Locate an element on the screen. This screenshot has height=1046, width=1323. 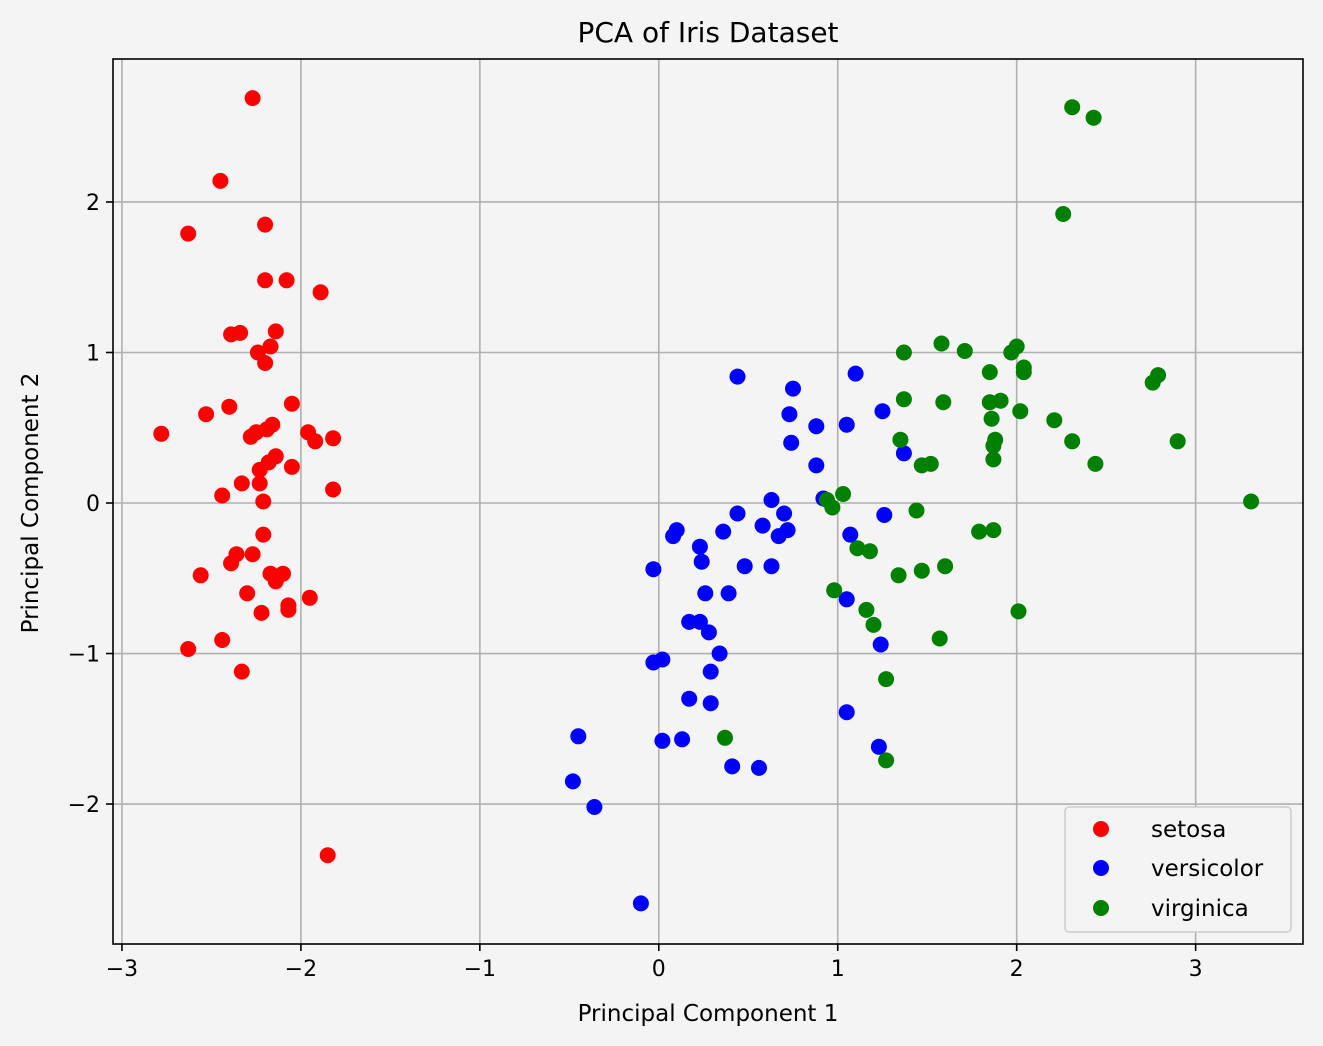
series-setosa is located at coordinates (247, 477).